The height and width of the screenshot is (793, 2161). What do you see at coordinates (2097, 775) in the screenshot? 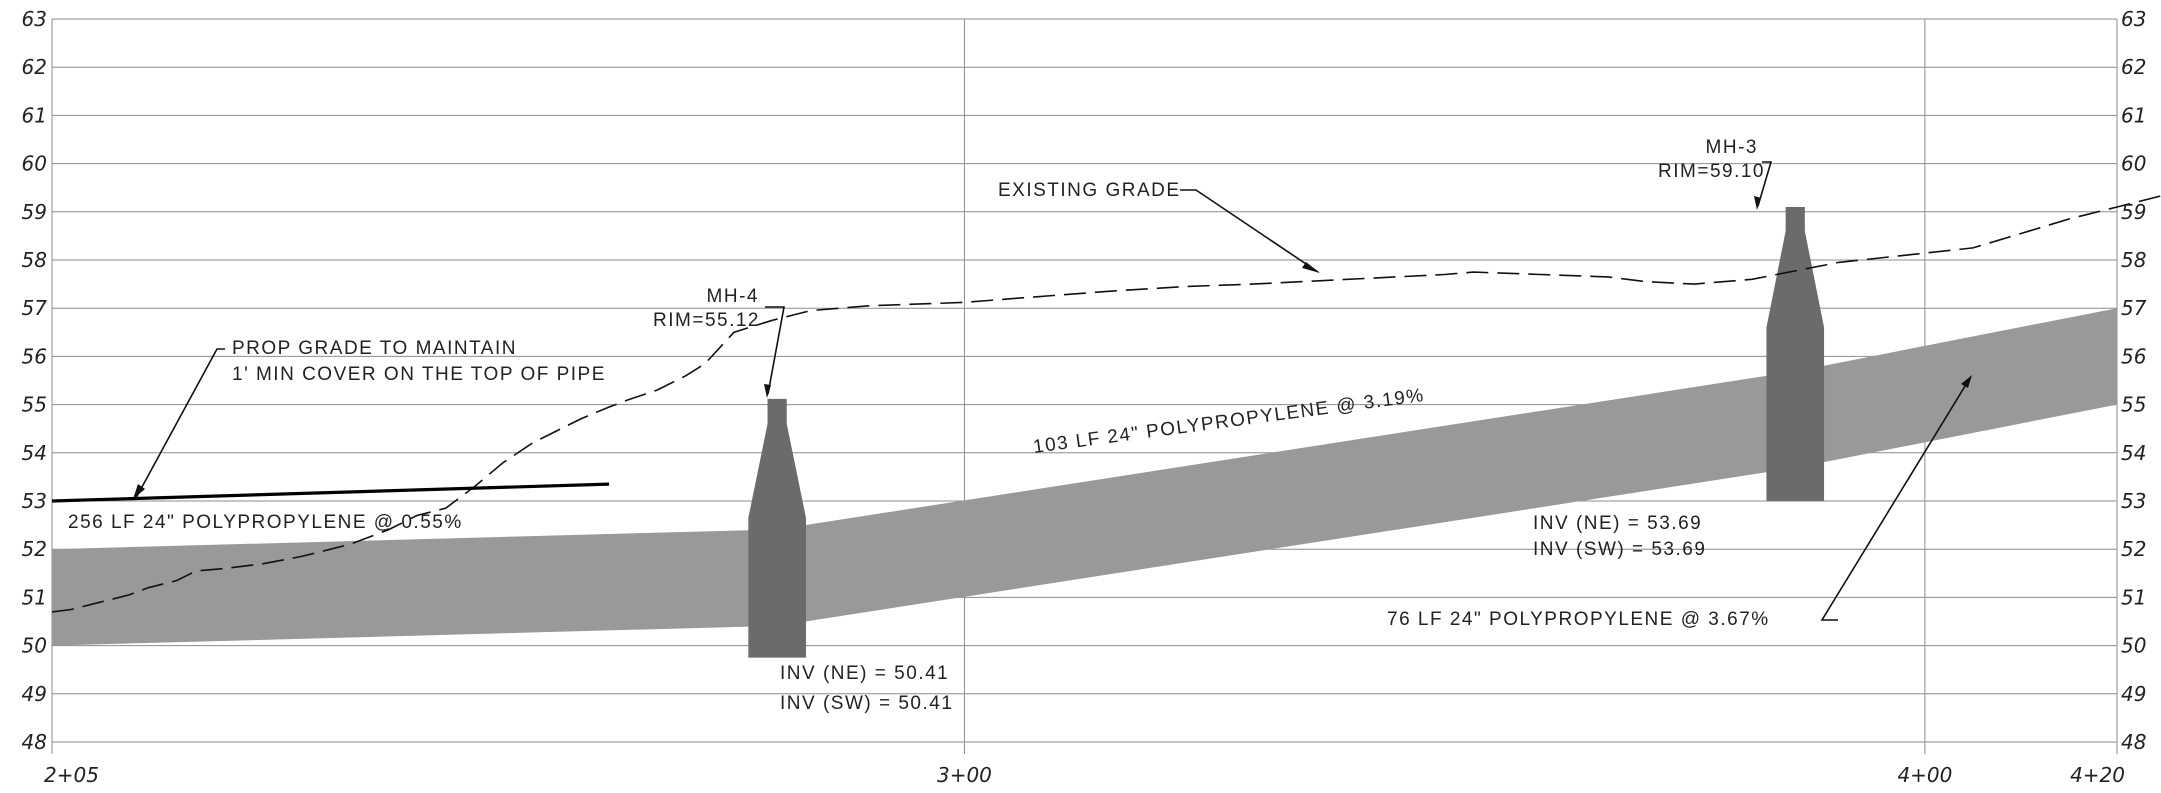
I see `station-label-4+20: 4+20` at bounding box center [2097, 775].